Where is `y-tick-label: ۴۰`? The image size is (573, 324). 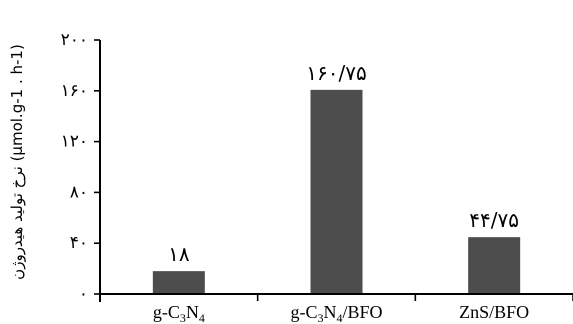
y-tick-label: ۴۰ is located at coordinates (79, 243).